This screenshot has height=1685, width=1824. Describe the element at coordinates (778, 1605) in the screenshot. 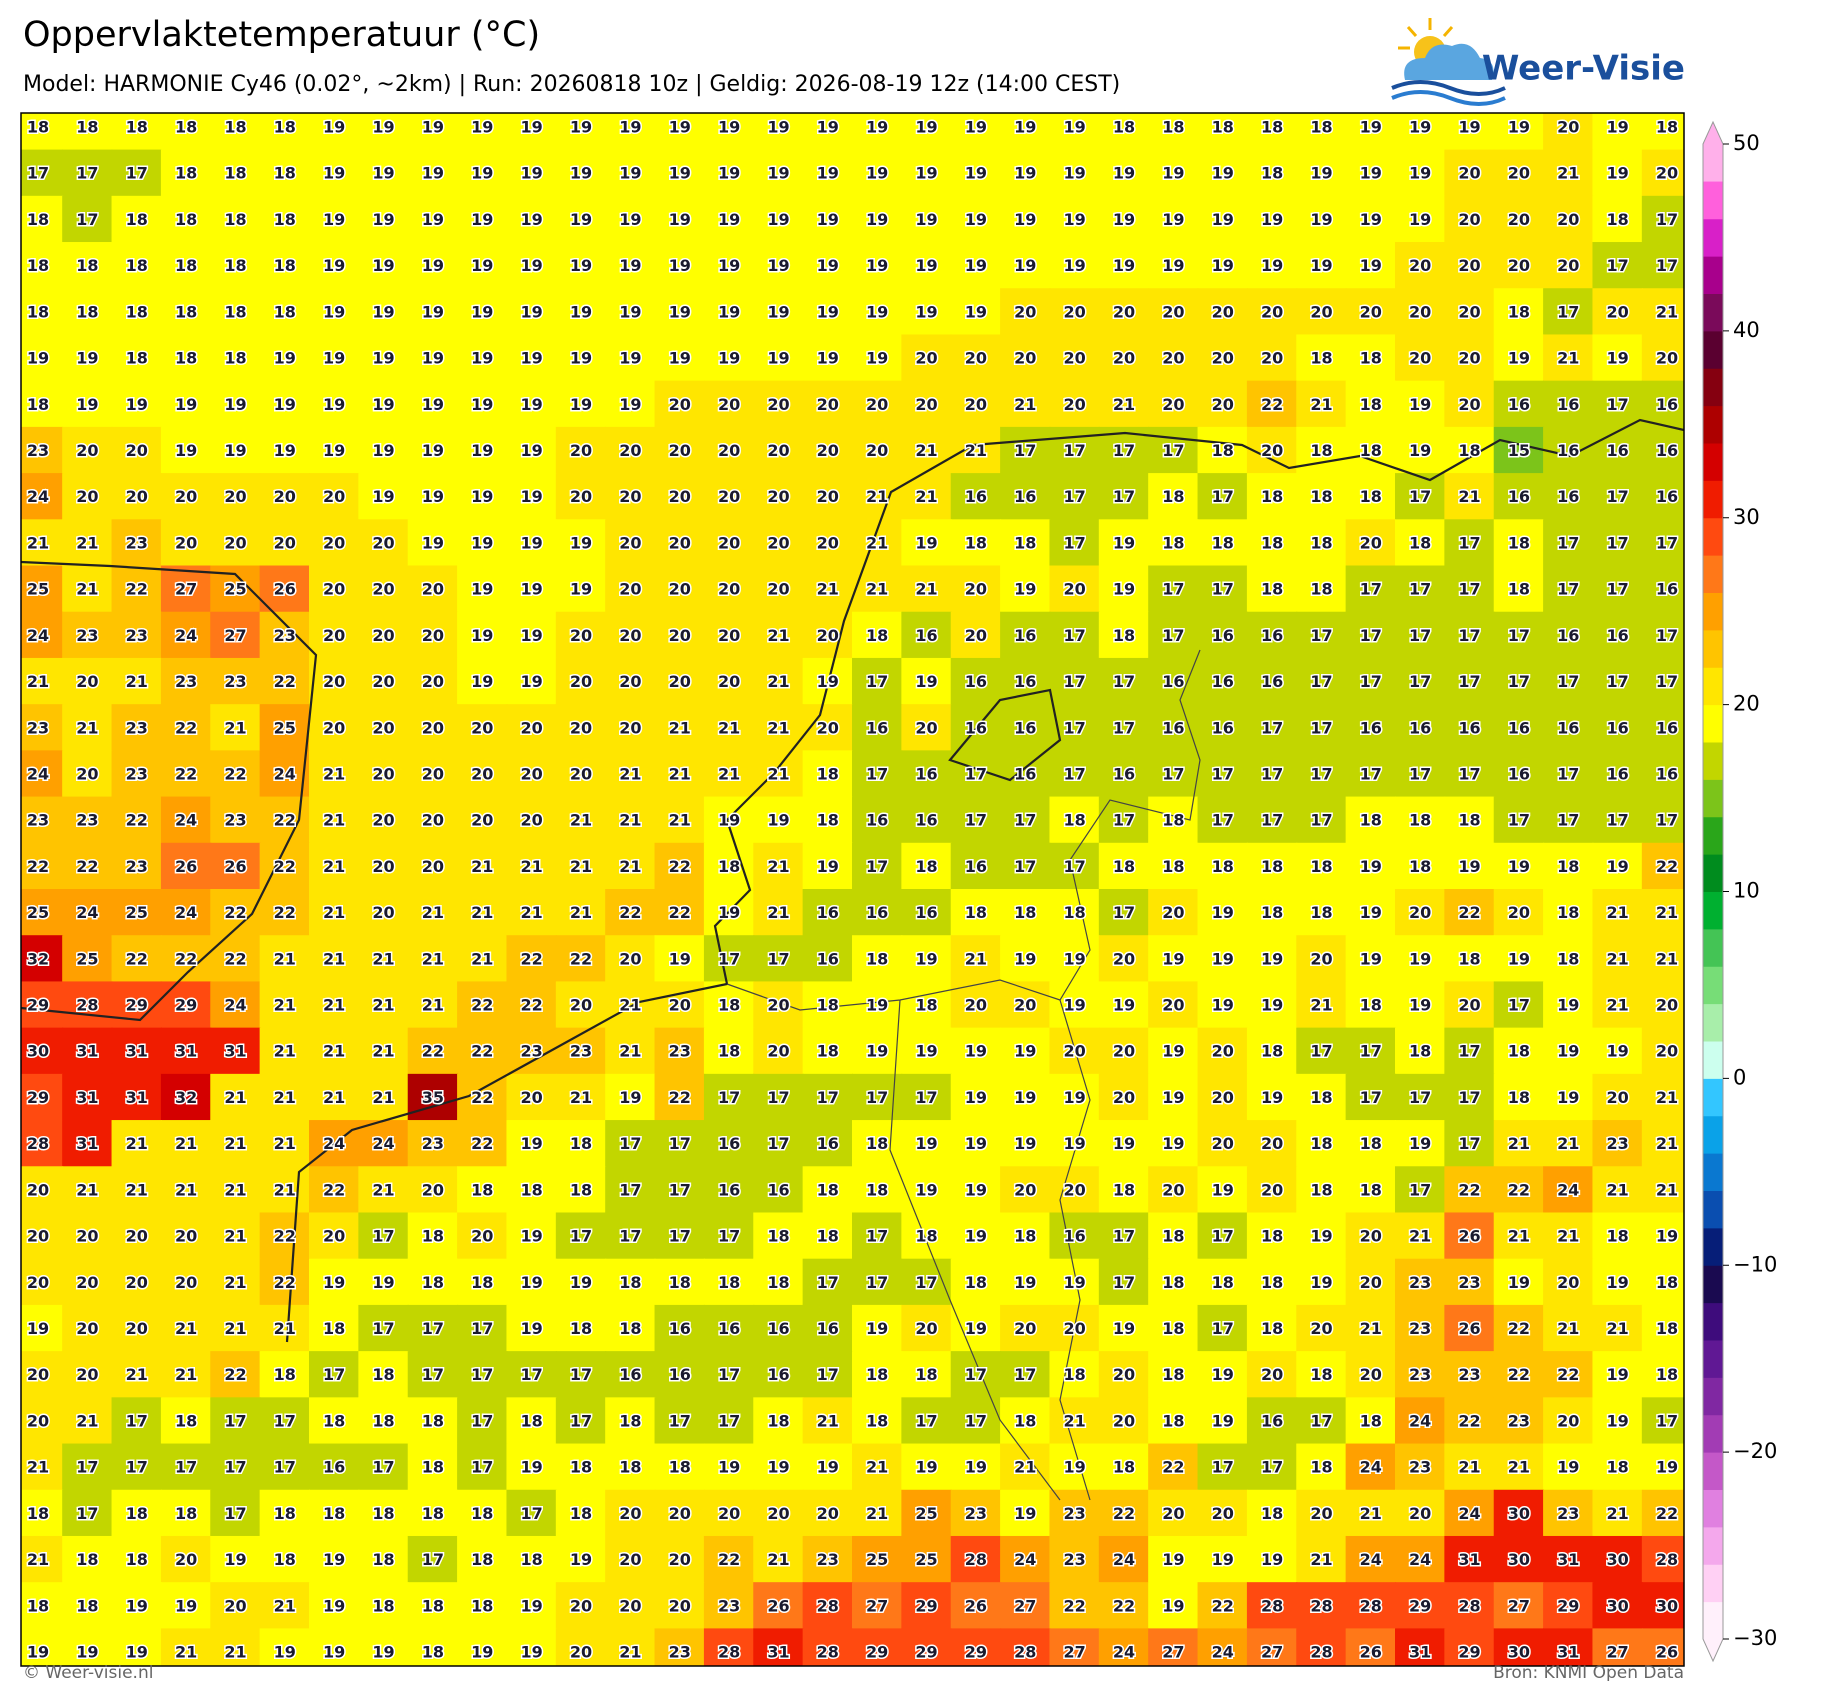

I see `temperature-label: 26` at that location.